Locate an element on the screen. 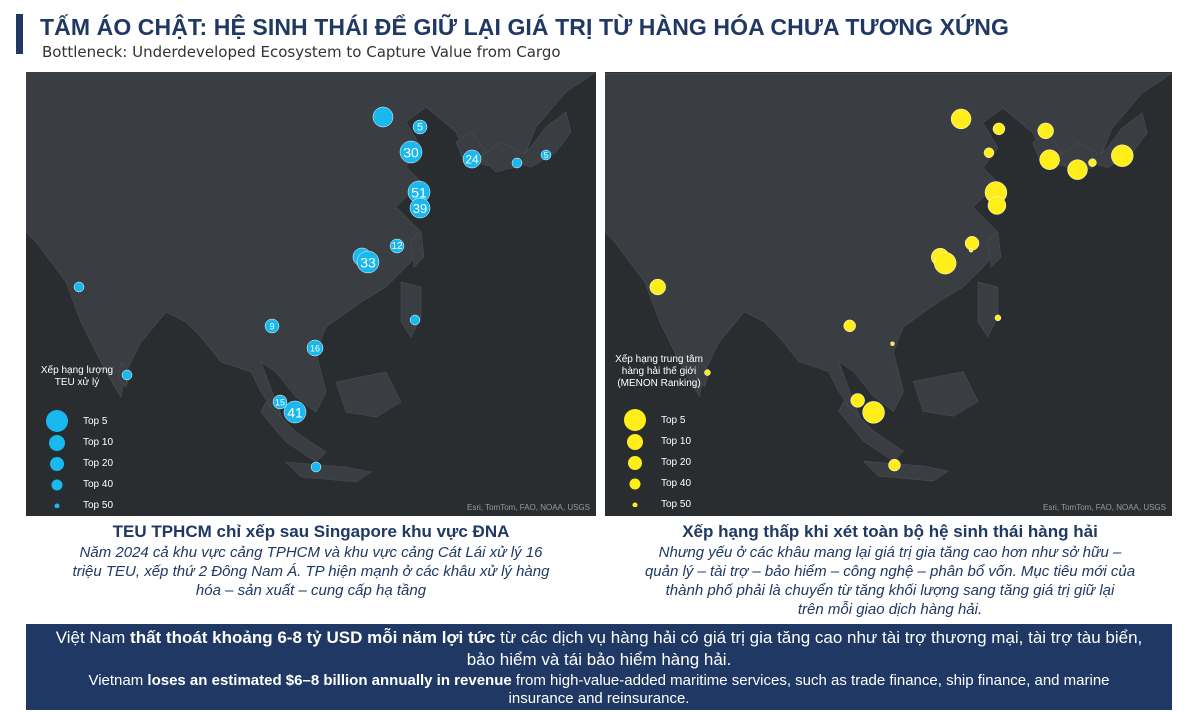 This screenshot has width=1200, height=712. menon-legend-symbols is located at coordinates (635, 458).